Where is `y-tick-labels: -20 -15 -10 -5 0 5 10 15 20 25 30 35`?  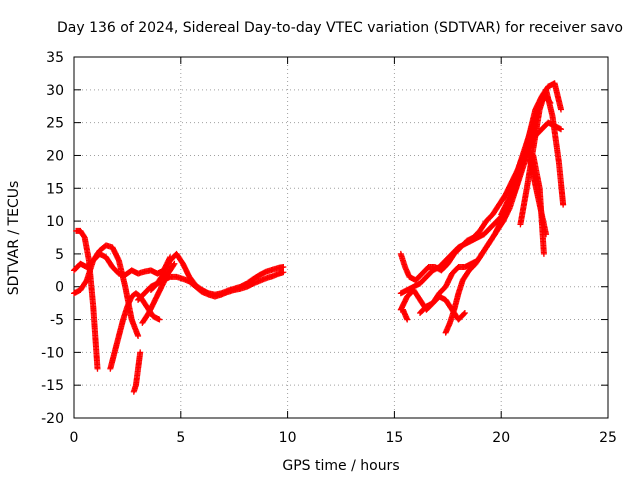
y-tick-labels: -20 -15 -10 -5 0 5 10 15 20 25 30 35 is located at coordinates (52, 238).